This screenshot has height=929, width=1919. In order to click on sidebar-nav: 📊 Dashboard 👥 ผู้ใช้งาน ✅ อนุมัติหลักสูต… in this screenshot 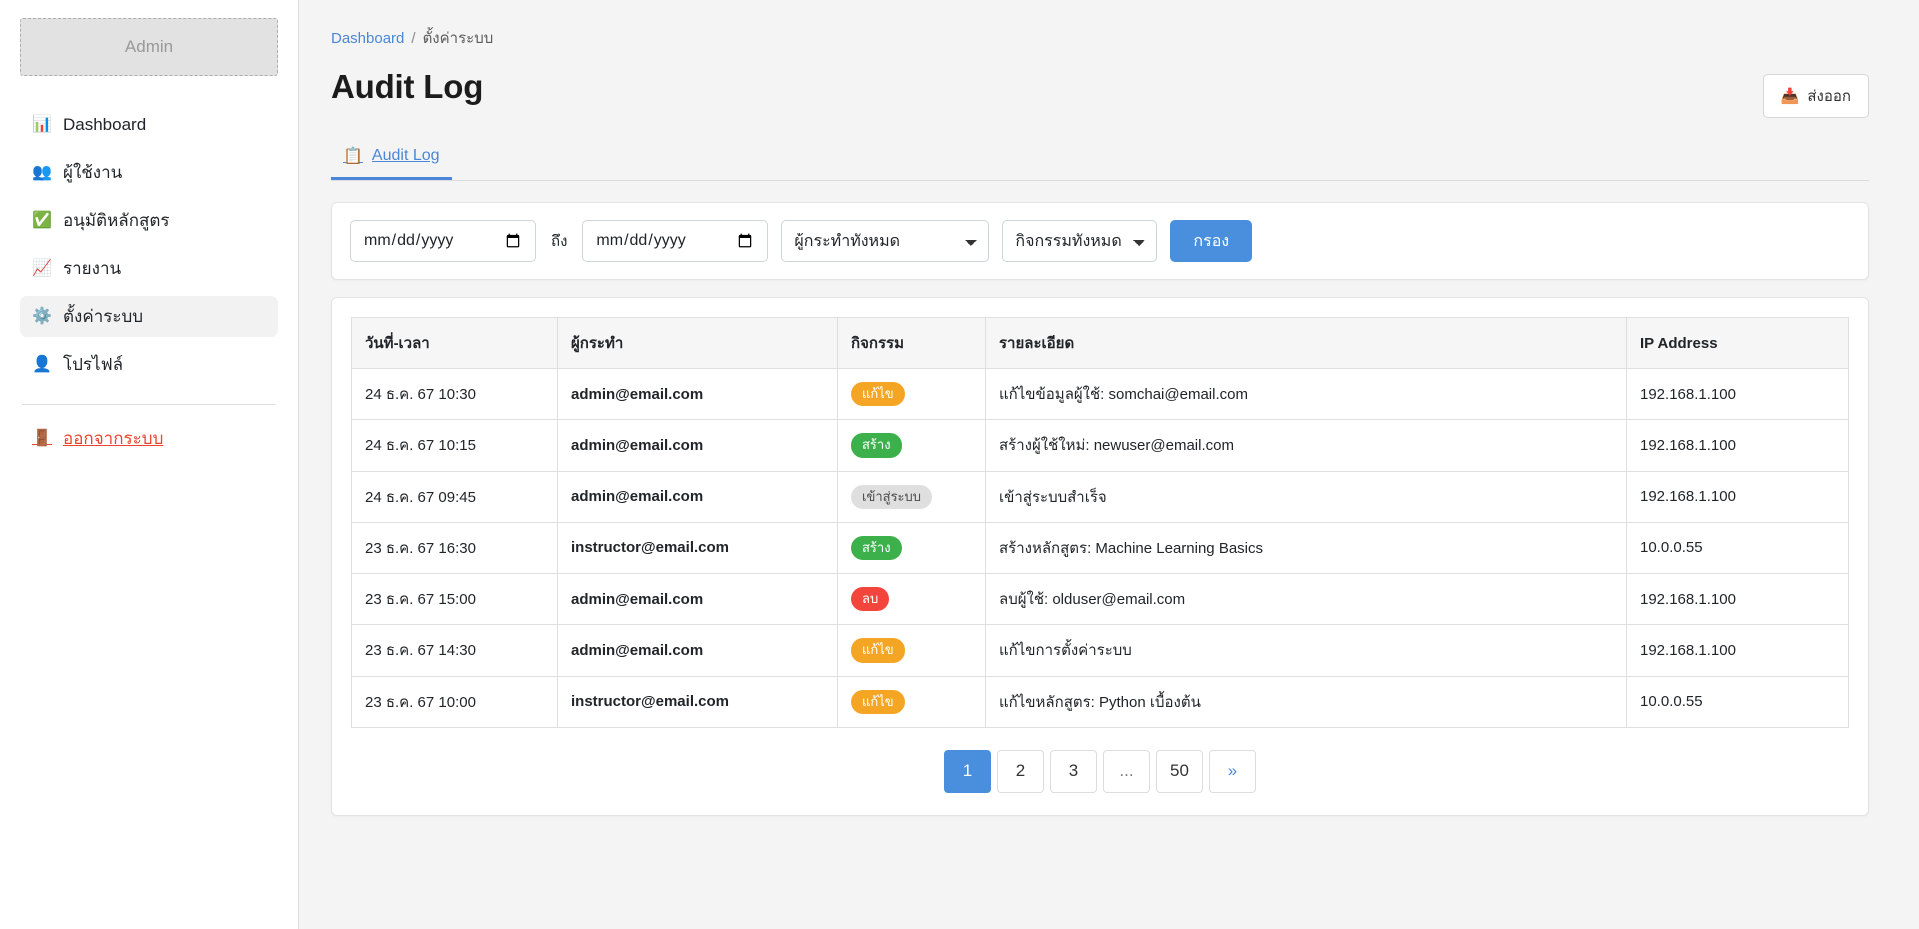, I will do `click(149, 278)`.